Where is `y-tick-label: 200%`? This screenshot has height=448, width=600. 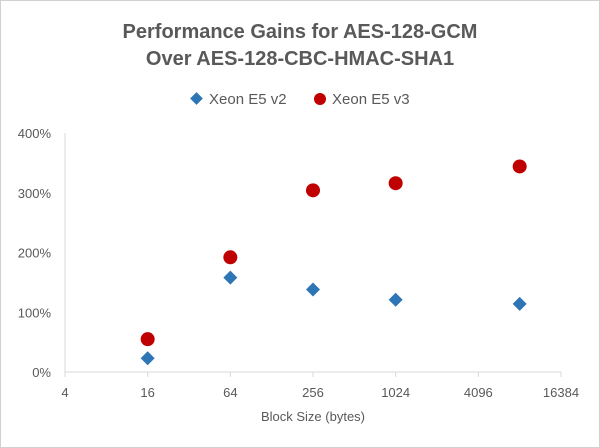
y-tick-label: 200% is located at coordinates (35, 253).